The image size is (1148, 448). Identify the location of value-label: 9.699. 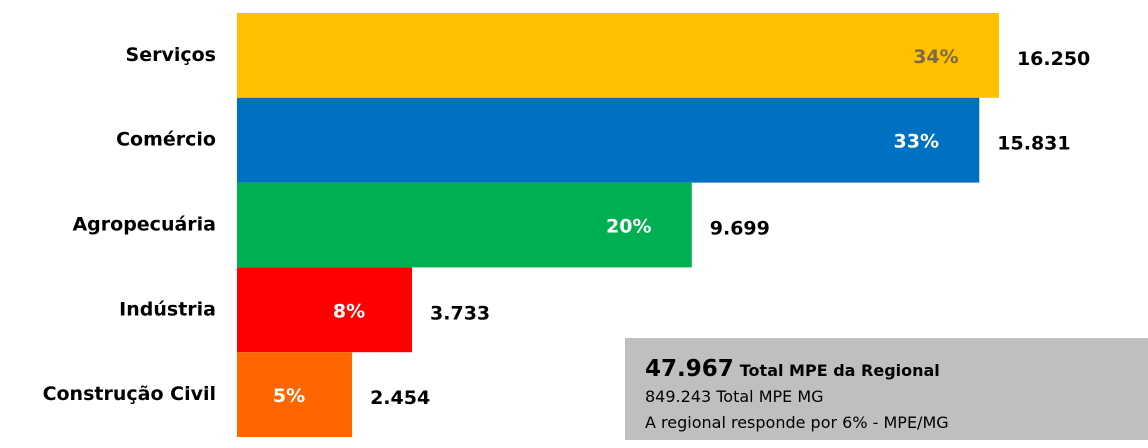
(740, 229).